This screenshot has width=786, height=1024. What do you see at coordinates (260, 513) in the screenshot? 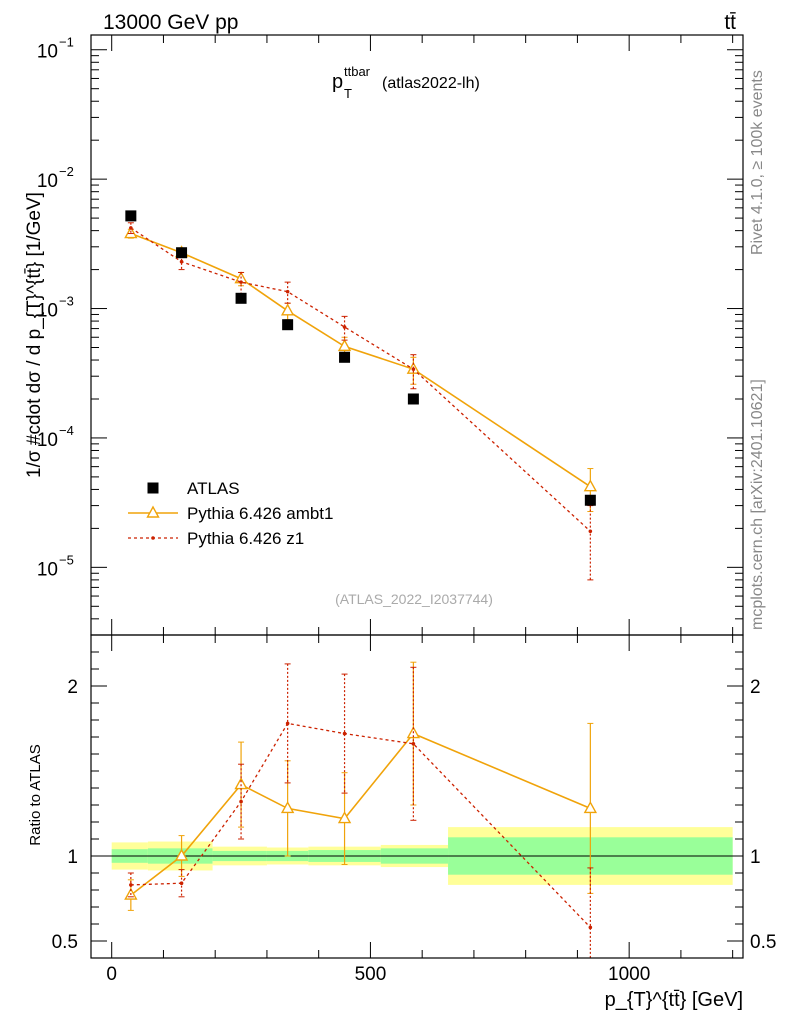
I see `legend-label-1: Pythia 6.426 ambt1` at bounding box center [260, 513].